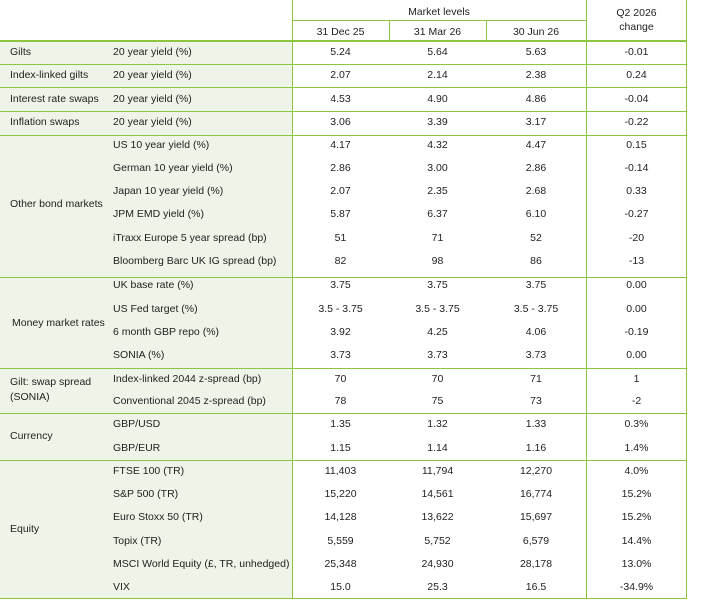 The width and height of the screenshot is (705, 602). Describe the element at coordinates (437, 285) in the screenshot. I see `value-mar26: 3.75` at that location.